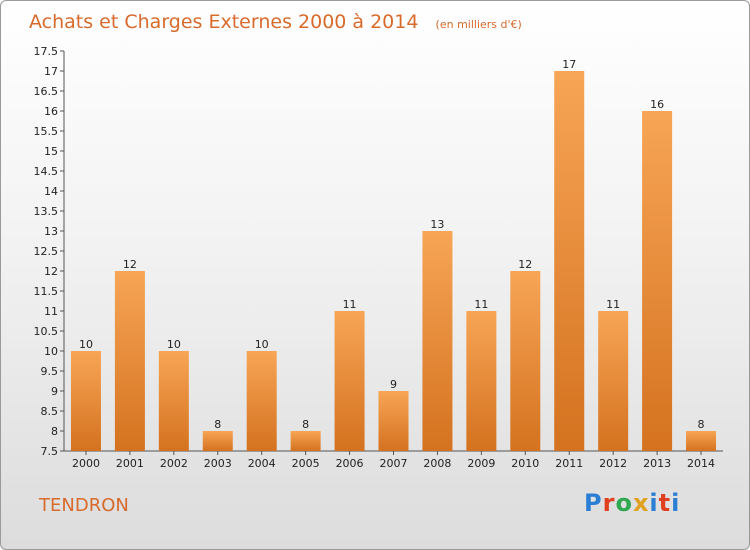 The width and height of the screenshot is (750, 550). I want to click on y-tick-label: 16, so click(51, 111).